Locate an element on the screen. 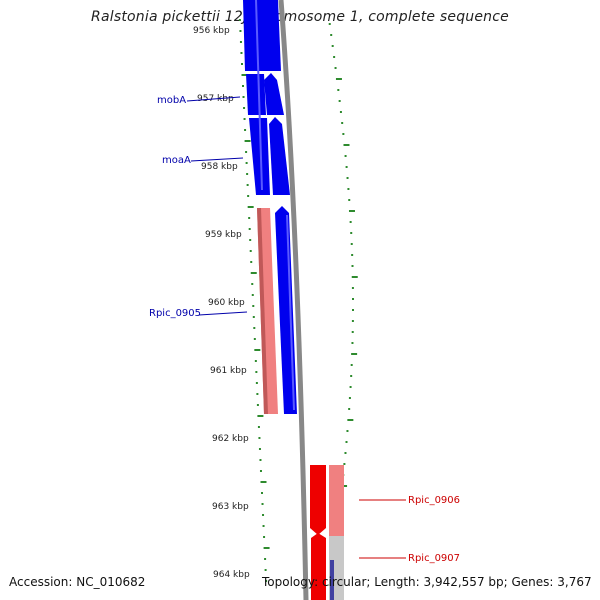 This screenshot has height=600, width=600. gene-arrow-moaA is located at coordinates (279, 156).